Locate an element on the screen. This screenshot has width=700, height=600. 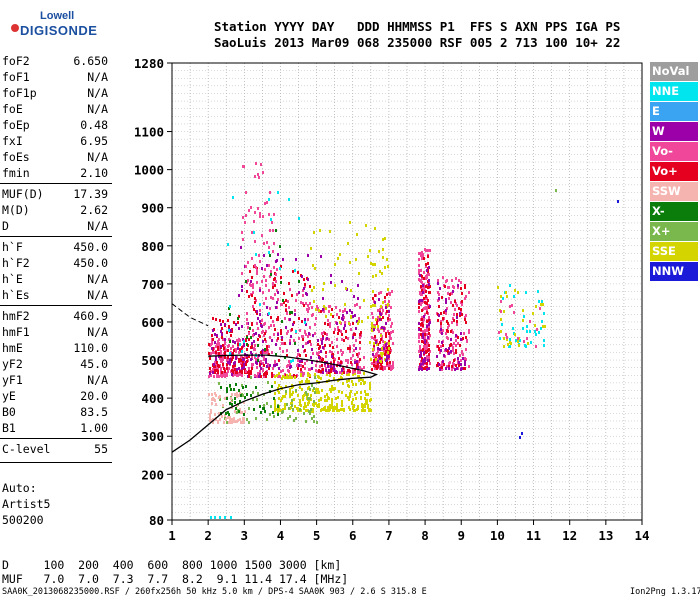
x-tick-label: 13 is located at coordinates (605, 535).